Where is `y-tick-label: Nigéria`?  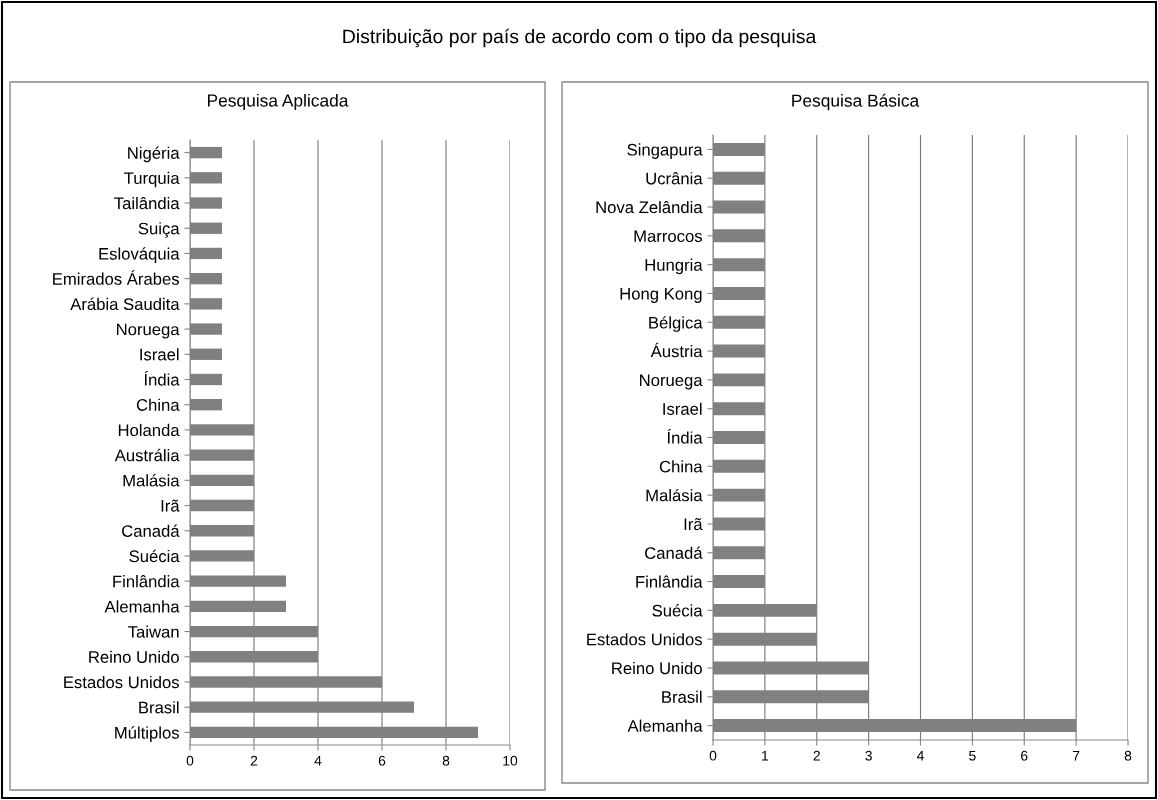
y-tick-label: Nigéria is located at coordinates (154, 154).